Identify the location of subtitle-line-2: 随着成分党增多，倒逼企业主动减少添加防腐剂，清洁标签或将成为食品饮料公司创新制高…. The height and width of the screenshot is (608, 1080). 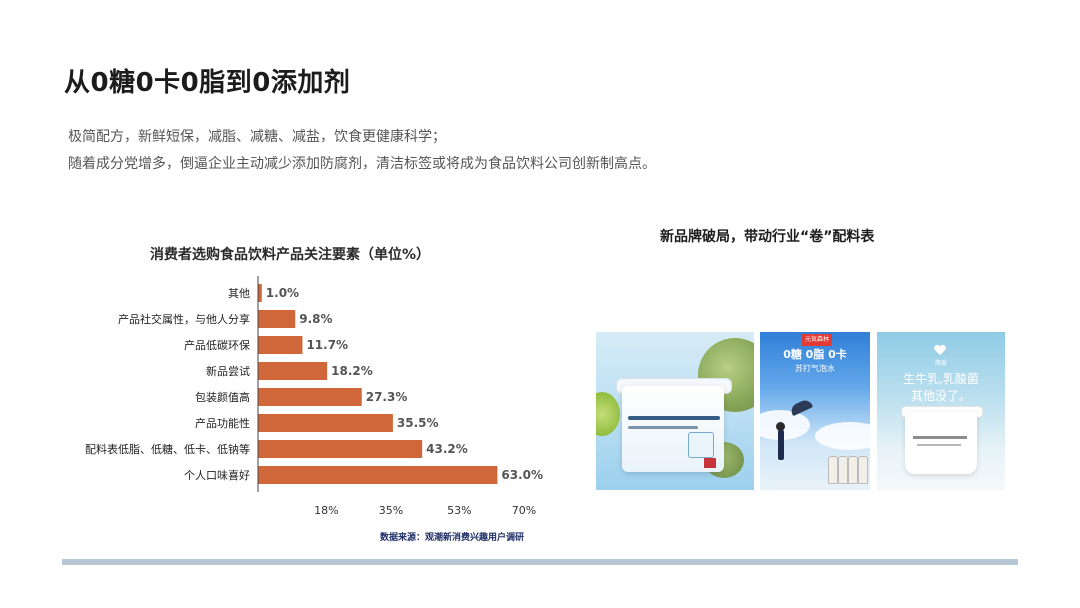
(362, 164).